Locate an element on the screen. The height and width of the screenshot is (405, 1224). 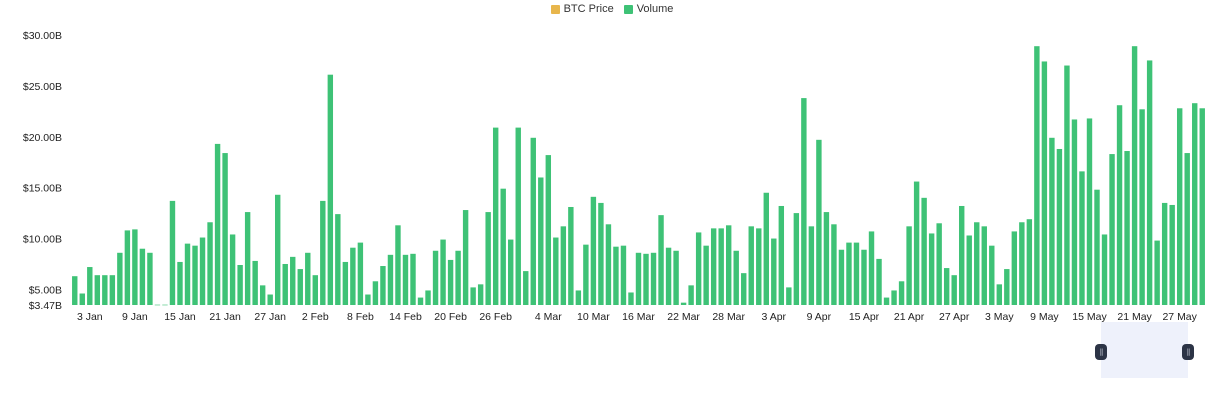
navigator-handle-left: || is located at coordinates (1101, 352).